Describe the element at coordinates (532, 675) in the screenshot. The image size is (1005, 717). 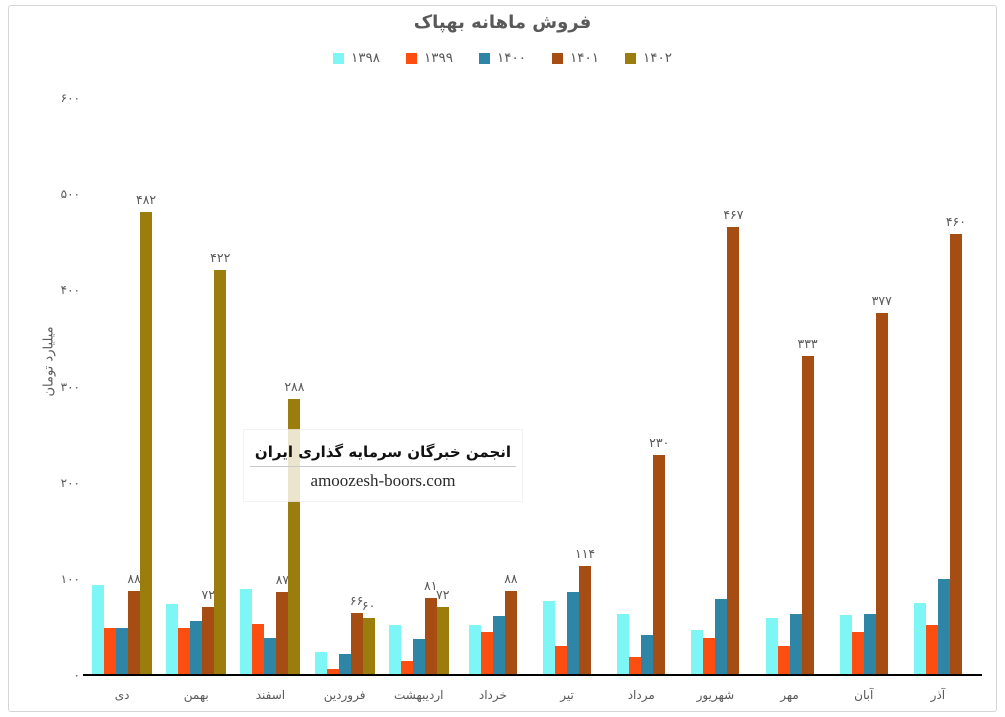
I see `x-axis-line` at that location.